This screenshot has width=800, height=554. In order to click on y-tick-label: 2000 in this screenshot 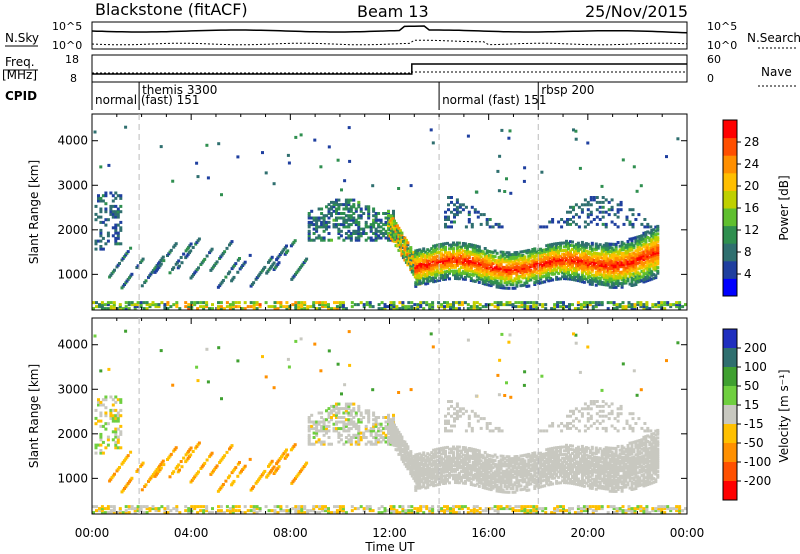, I will do `click(72, 230)`.